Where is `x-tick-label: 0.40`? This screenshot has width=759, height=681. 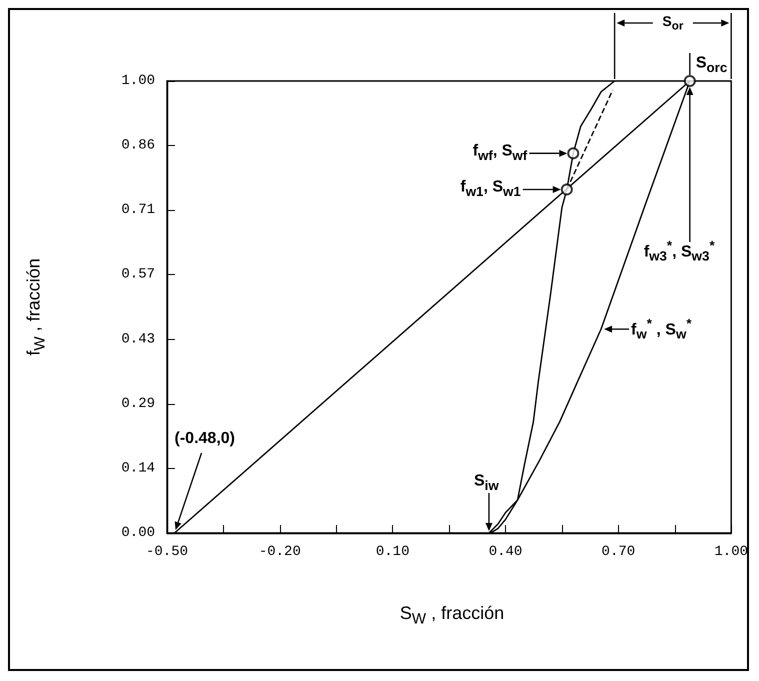
x-tick-label: 0.40 is located at coordinates (505, 552).